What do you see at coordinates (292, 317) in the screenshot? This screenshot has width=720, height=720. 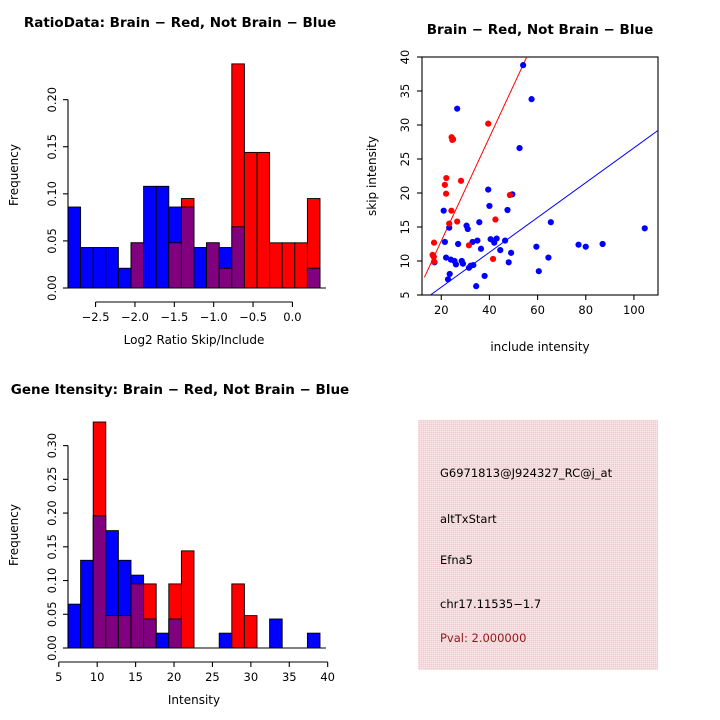 I see `x-tick-label: 0.0` at bounding box center [292, 317].